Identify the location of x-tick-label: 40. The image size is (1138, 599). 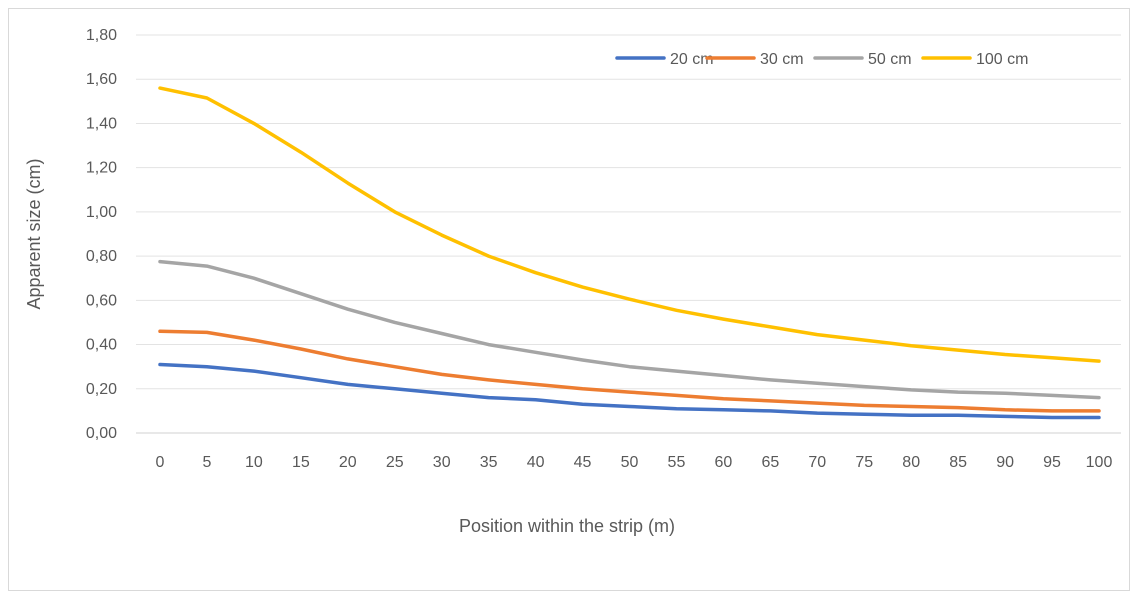
(536, 462).